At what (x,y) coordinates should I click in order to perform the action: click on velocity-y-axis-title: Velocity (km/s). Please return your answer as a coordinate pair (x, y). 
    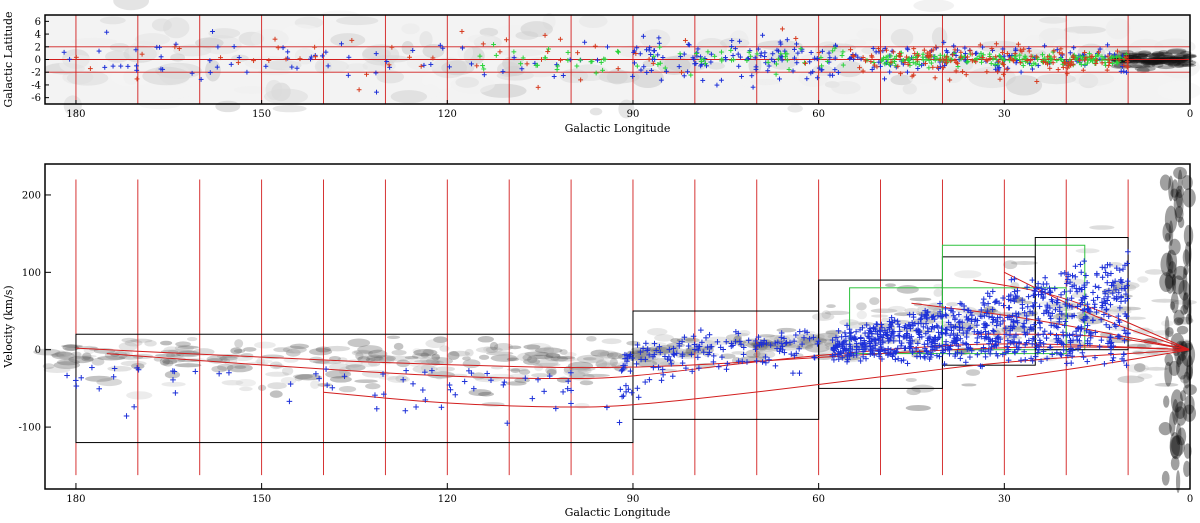
    Looking at the image, I should click on (8, 326).